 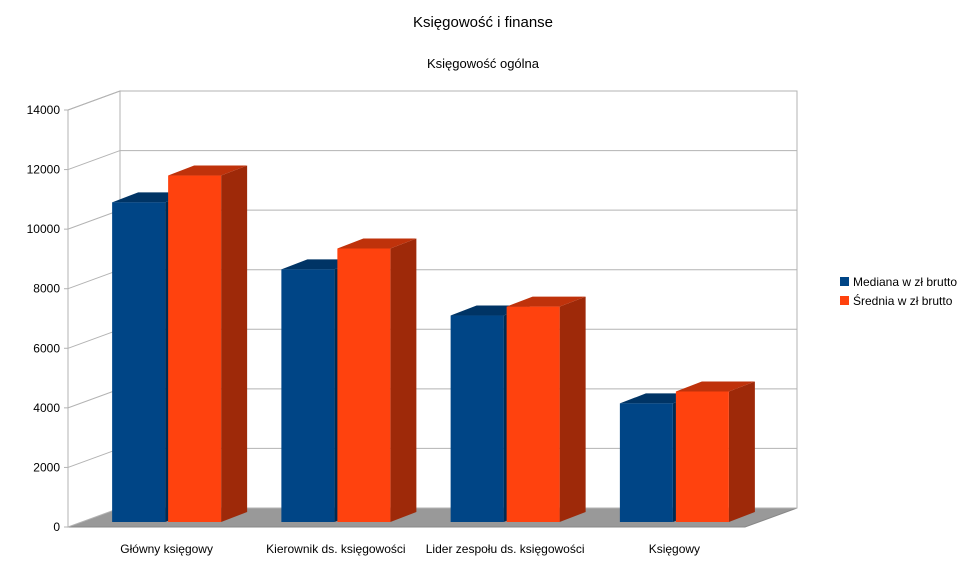 I want to click on chart-title: Księgowość i finanse, so click(x=483, y=22).